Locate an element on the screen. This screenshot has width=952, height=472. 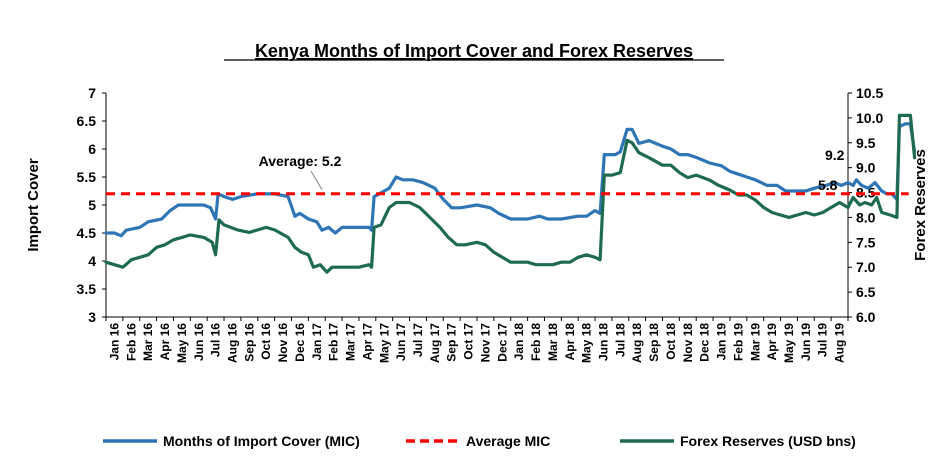
x-tick-label: Sep 17 is located at coordinates (452, 342).